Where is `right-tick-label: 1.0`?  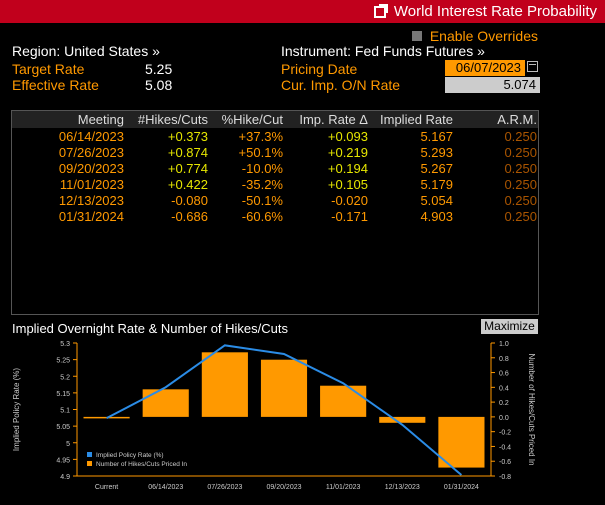 right-tick-label: 1.0 is located at coordinates (504, 344).